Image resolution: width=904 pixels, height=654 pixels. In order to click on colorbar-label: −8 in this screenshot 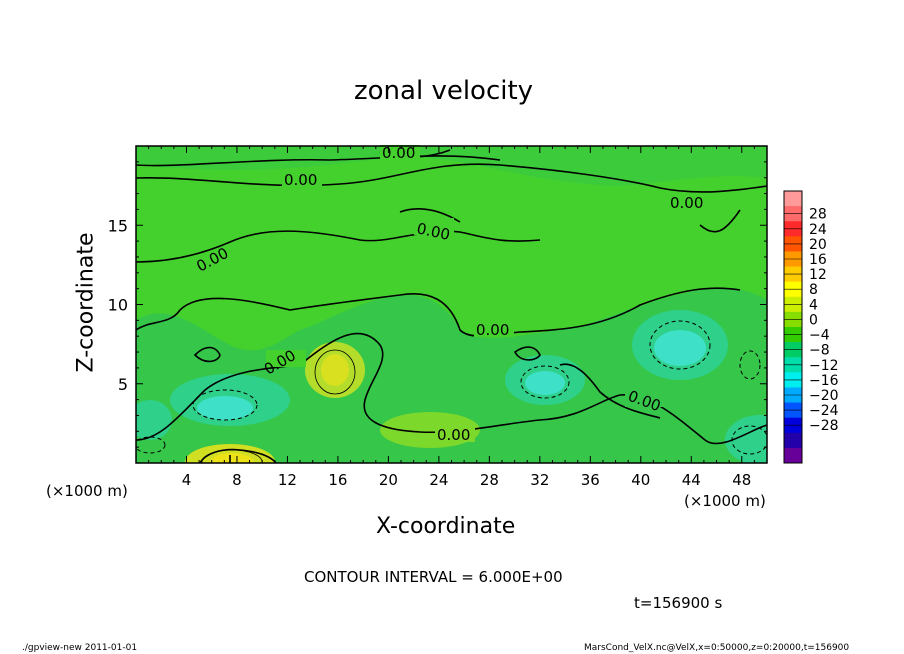, I will do `click(819, 351)`.